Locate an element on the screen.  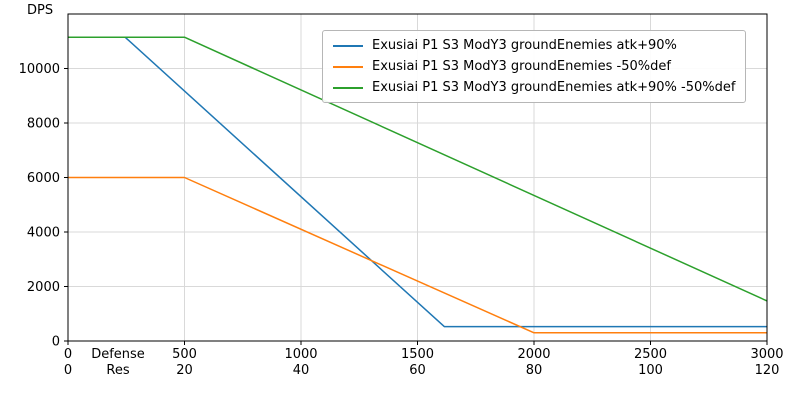
y-tick-label: 8000 is located at coordinates (43, 124).